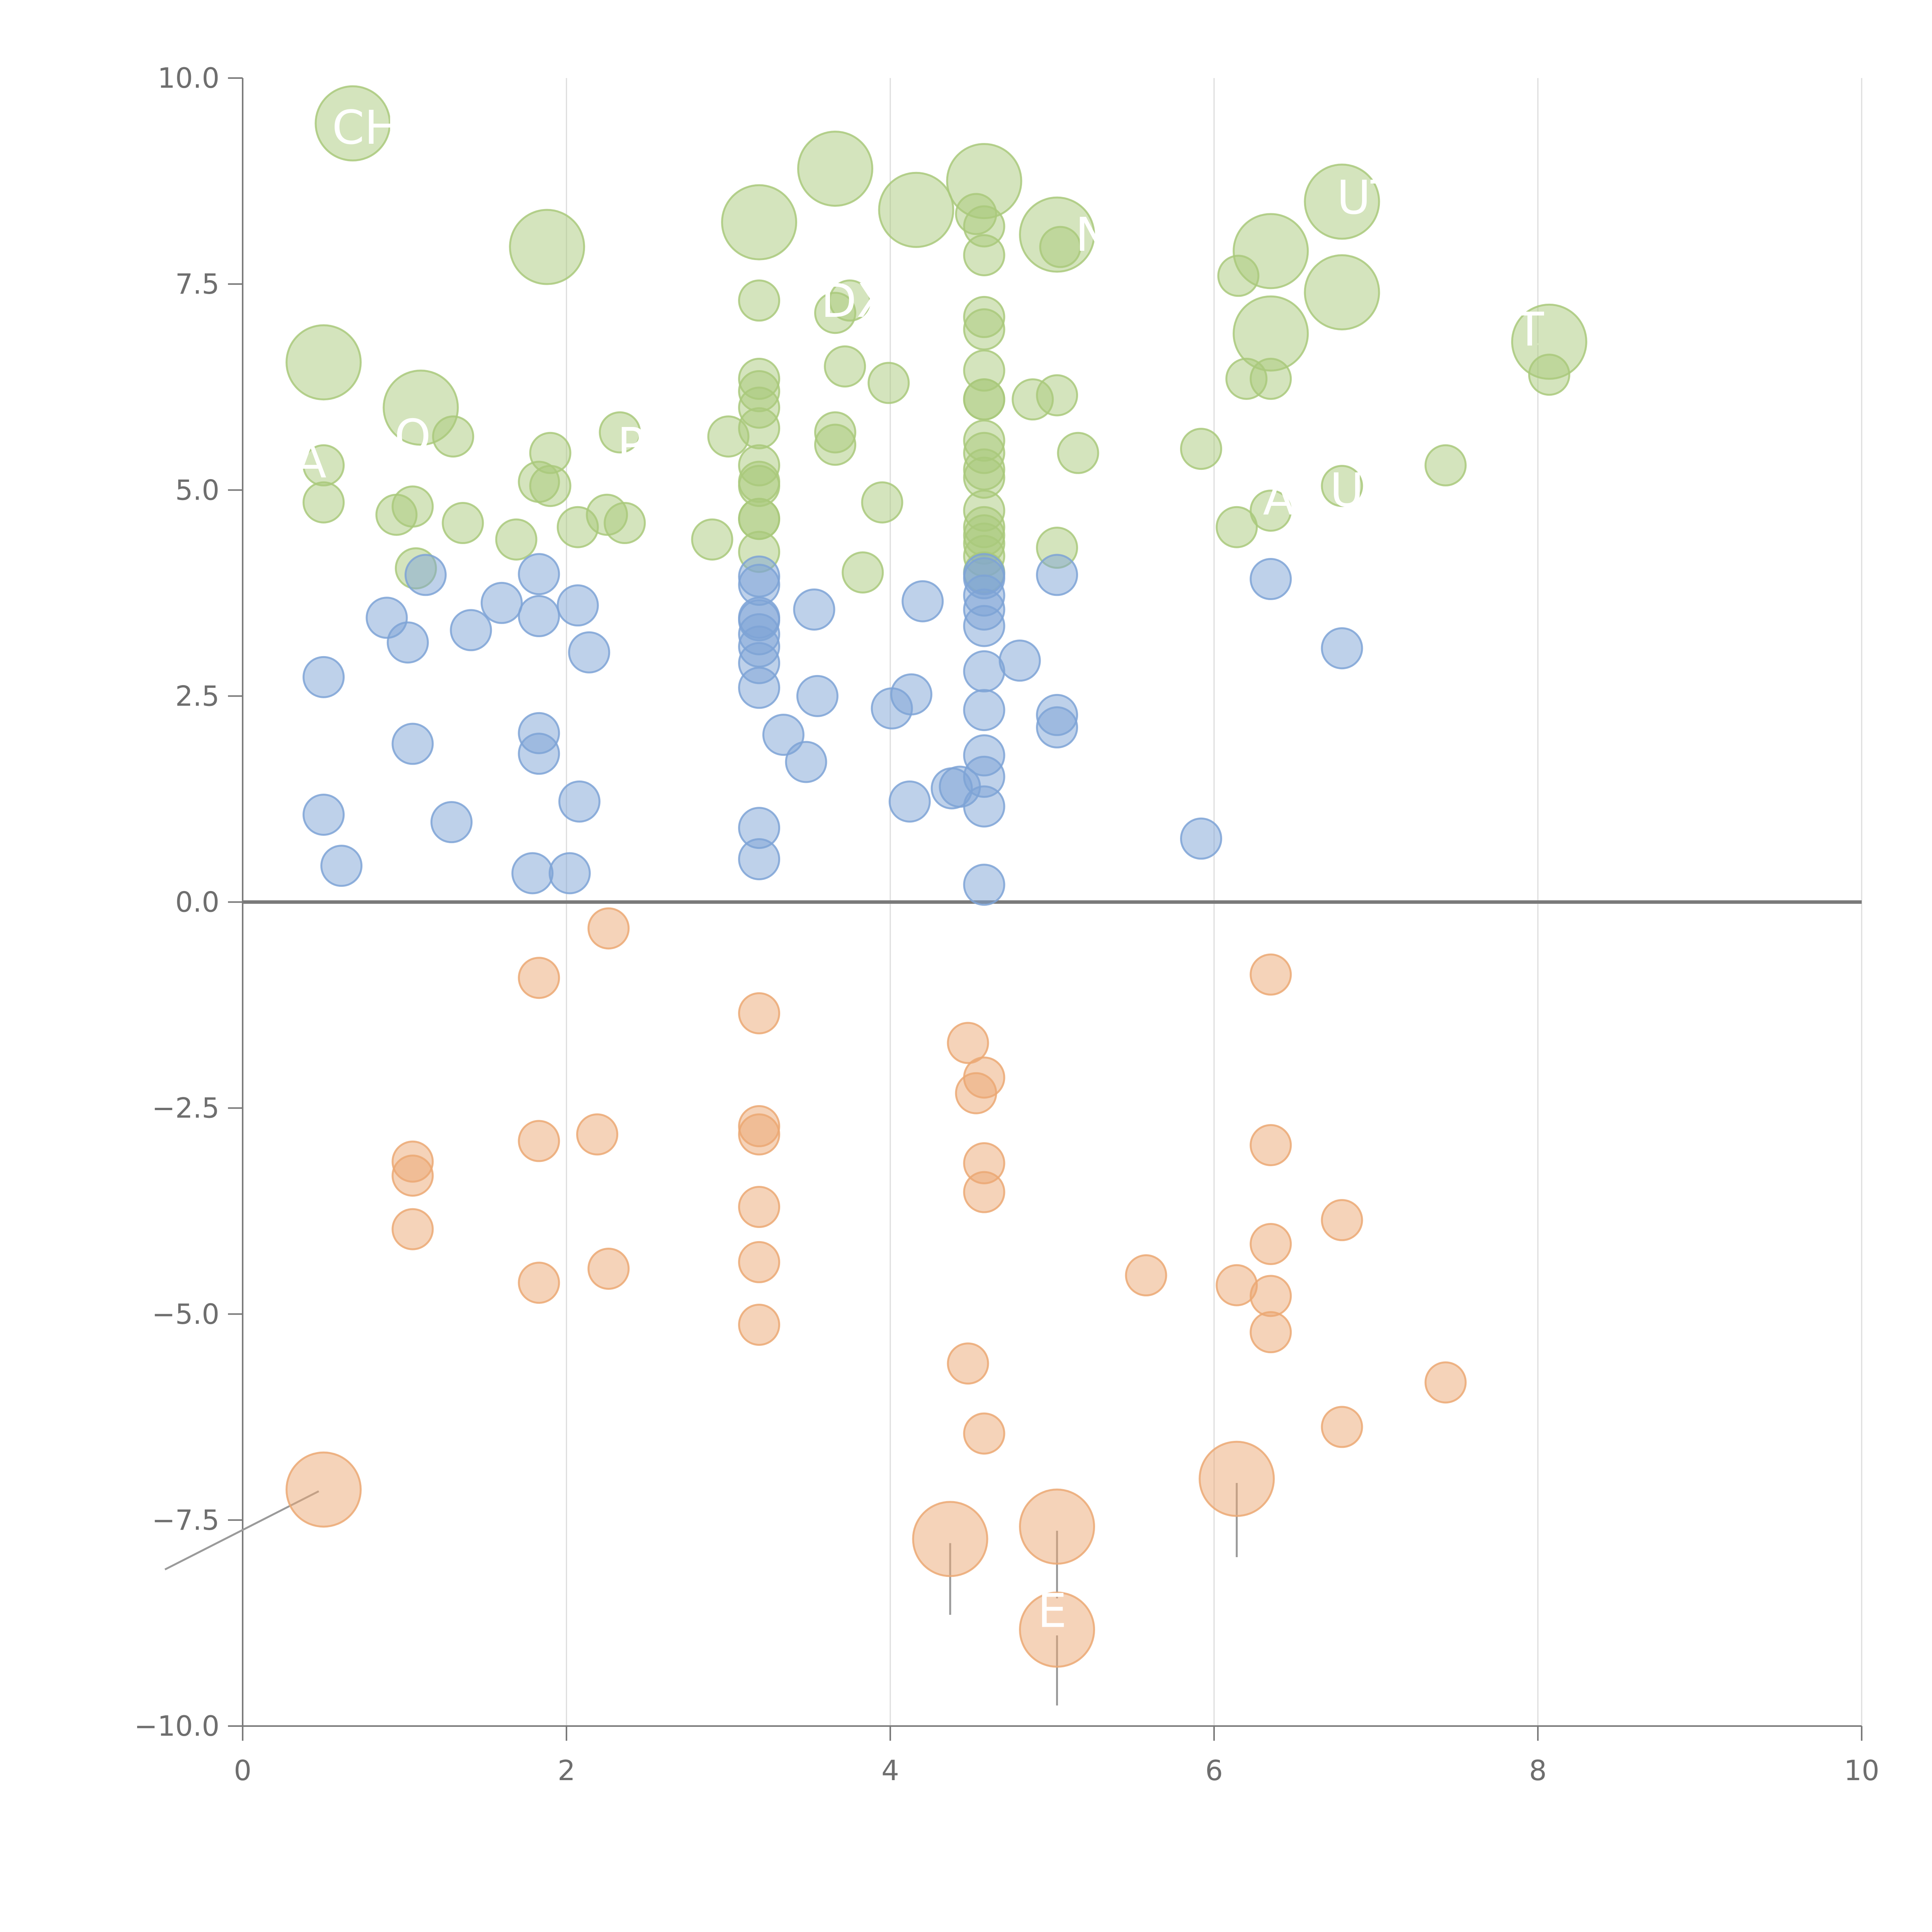 This screenshot has height=1932, width=1932. Describe the element at coordinates (1052, 1611) in the screenshot. I see `point-label: E` at that location.